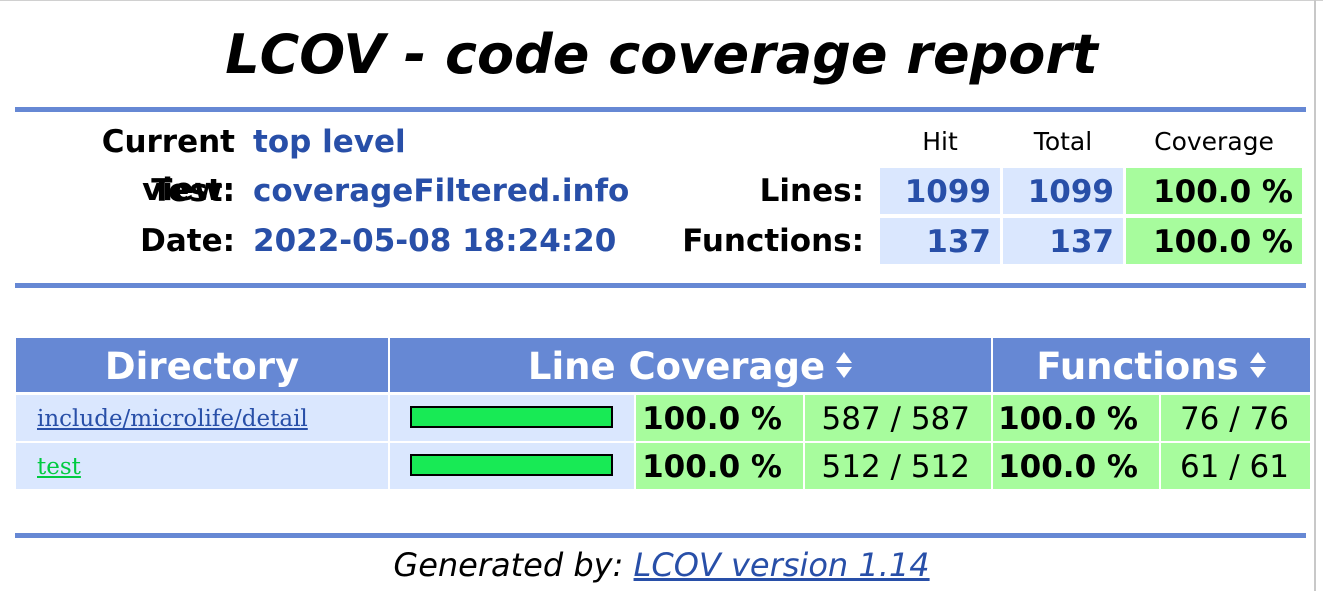  Describe the element at coordinates (435, 241) in the screenshot. I see `date-value: 2022-05-08 18:24:20` at that location.